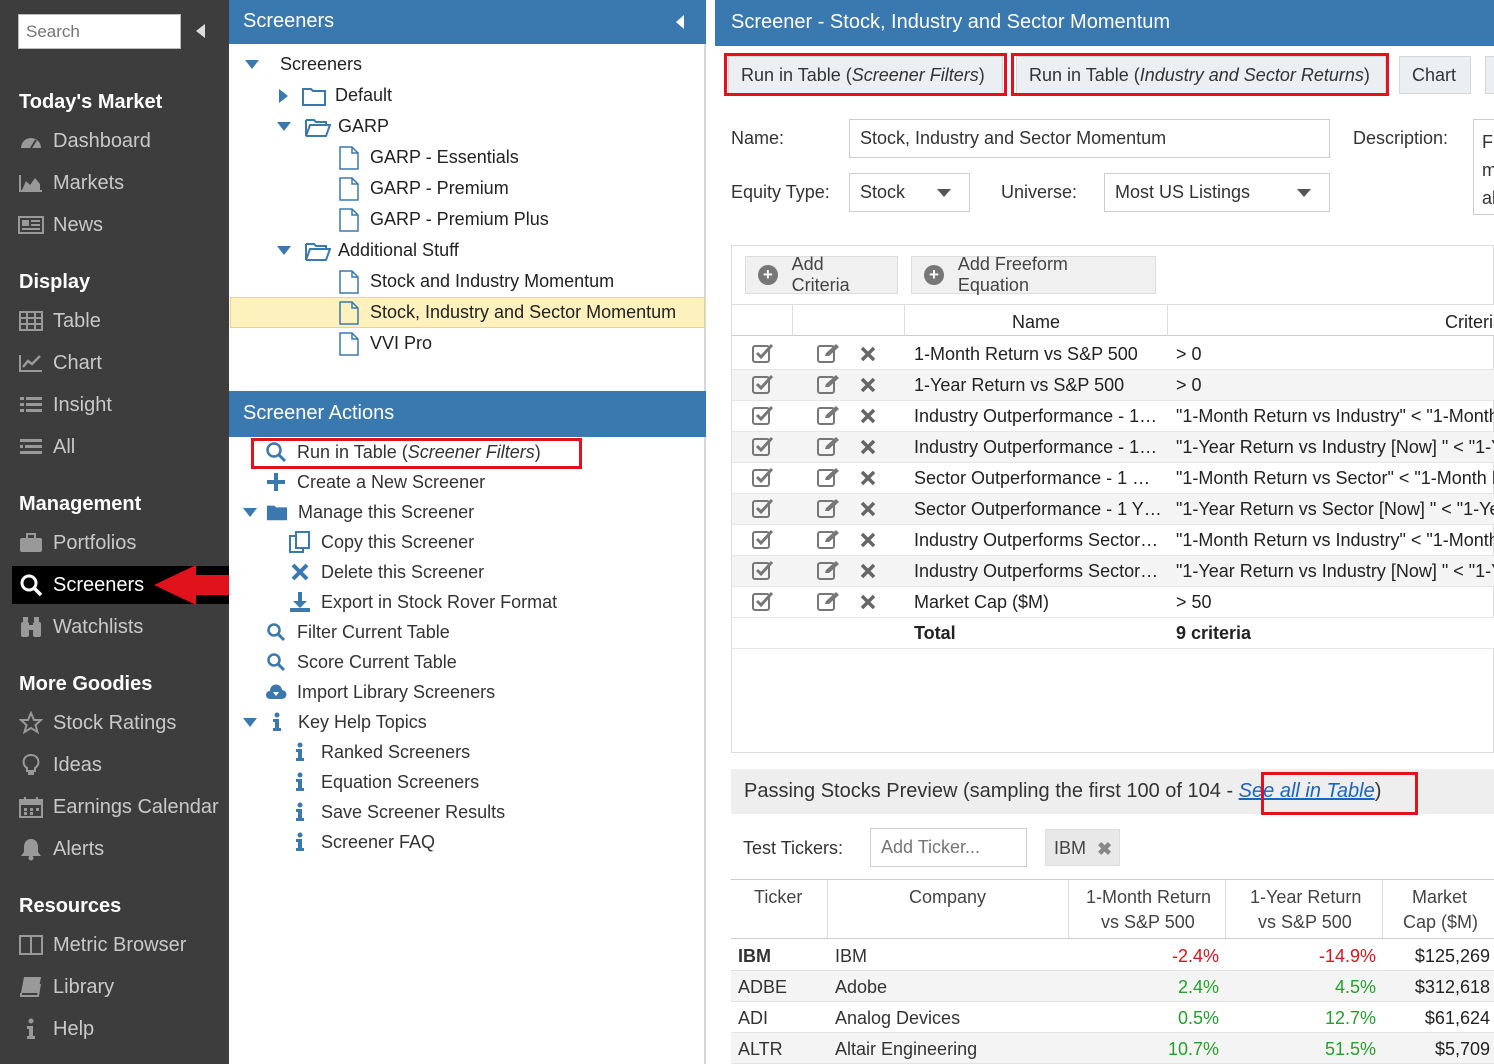 This screenshot has width=1494, height=1064. I want to click on chart-button: Chart, so click(1435, 75).